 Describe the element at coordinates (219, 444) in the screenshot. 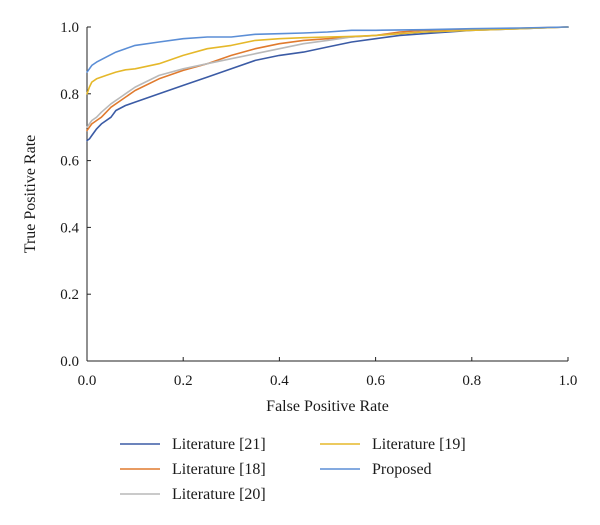

I see `legend-label-0: Literature [21]` at that location.